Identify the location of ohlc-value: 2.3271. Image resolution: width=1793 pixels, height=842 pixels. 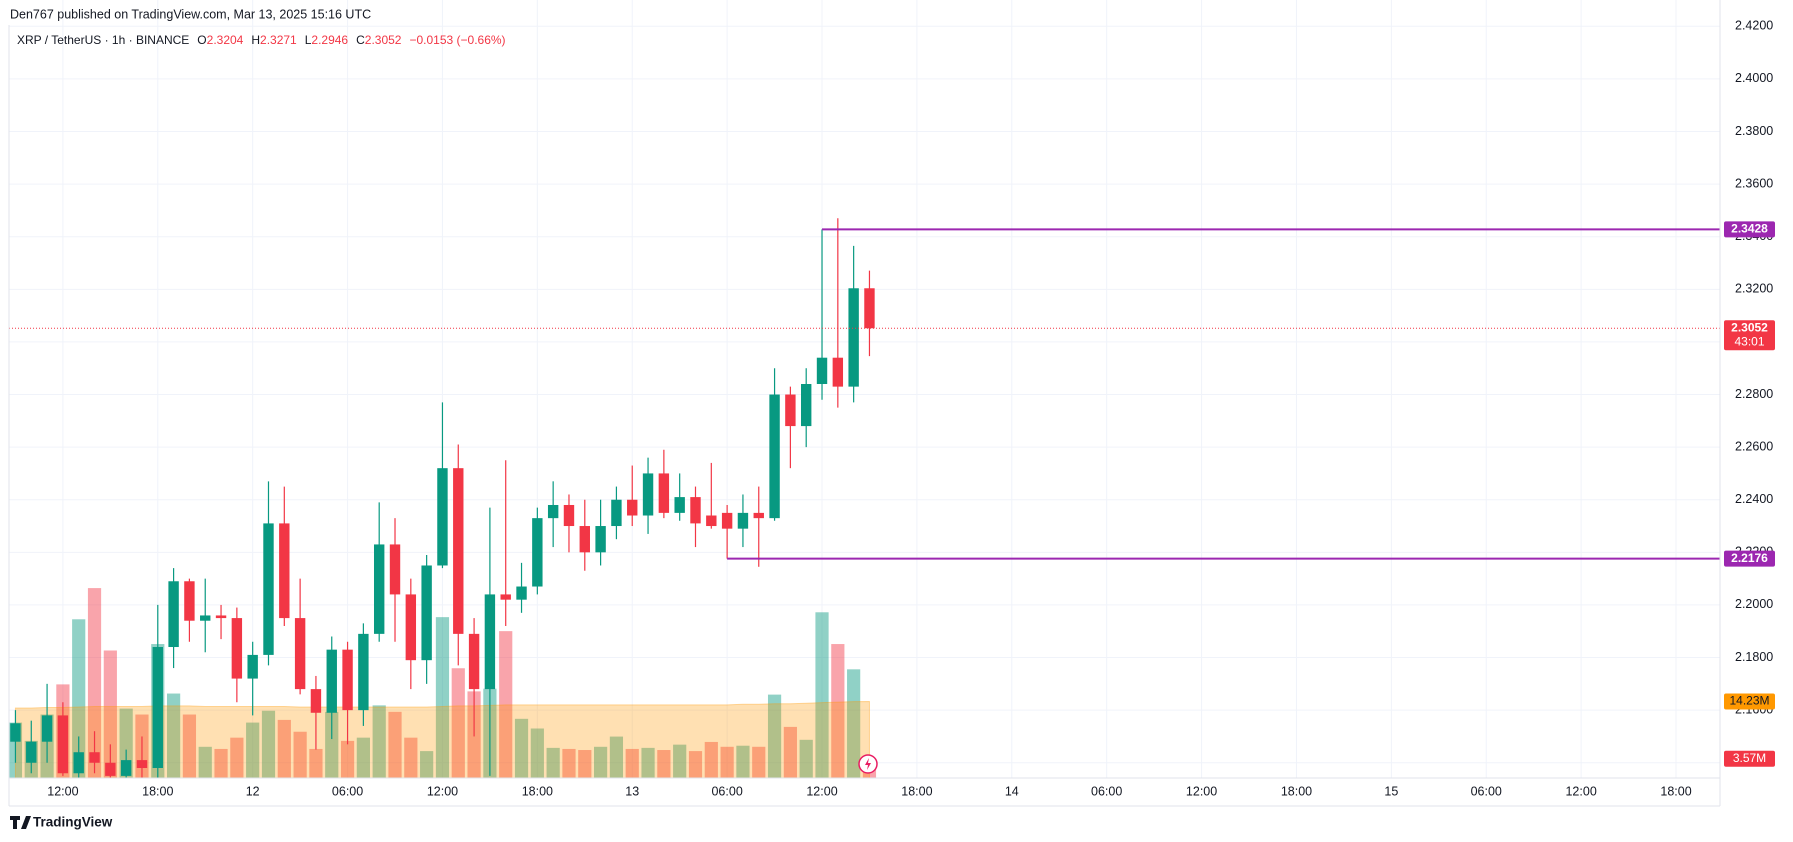
(278, 40).